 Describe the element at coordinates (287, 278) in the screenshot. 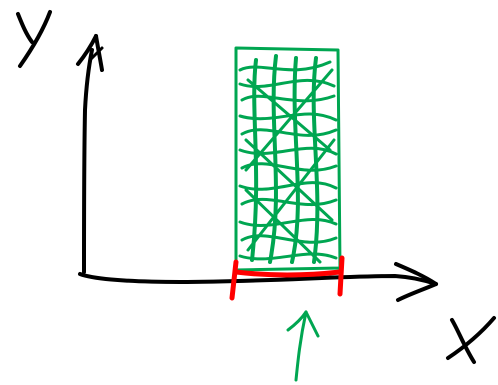

I see `red-interval` at that location.